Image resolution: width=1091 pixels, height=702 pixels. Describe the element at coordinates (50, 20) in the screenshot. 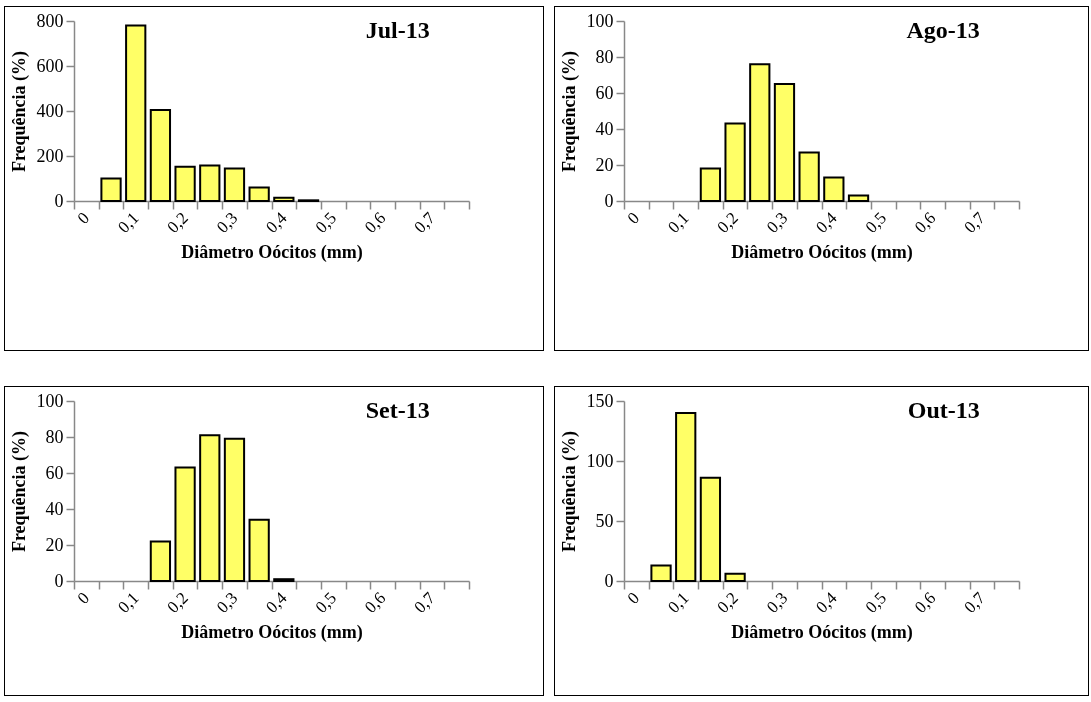

I see `y-tick-label: 800` at that location.